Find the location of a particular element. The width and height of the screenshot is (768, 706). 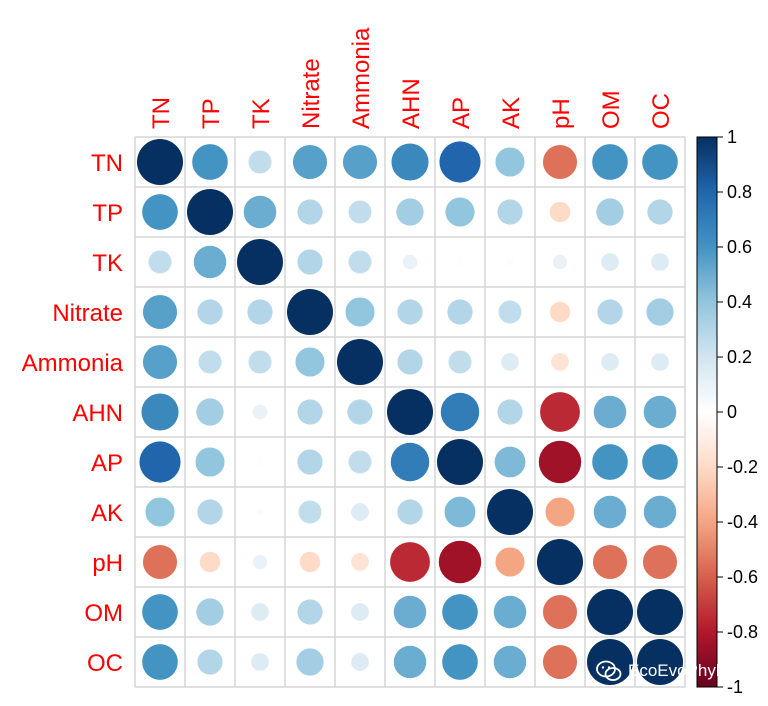

cell-Nitrate-TN is located at coordinates (160, 312).